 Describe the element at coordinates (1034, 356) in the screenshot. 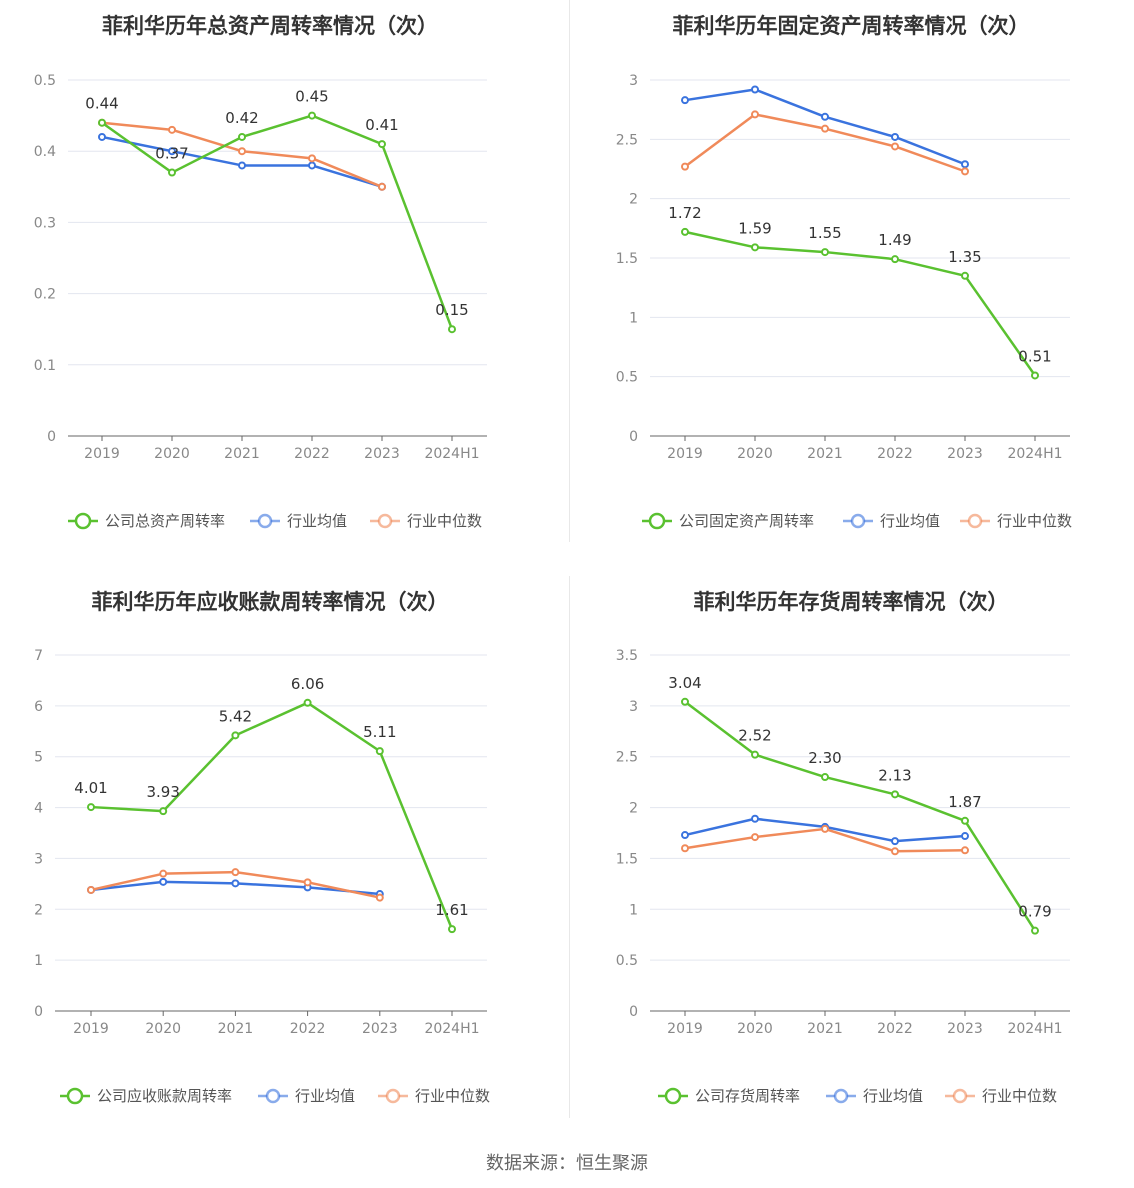

I see `data-label: 0.51` at that location.